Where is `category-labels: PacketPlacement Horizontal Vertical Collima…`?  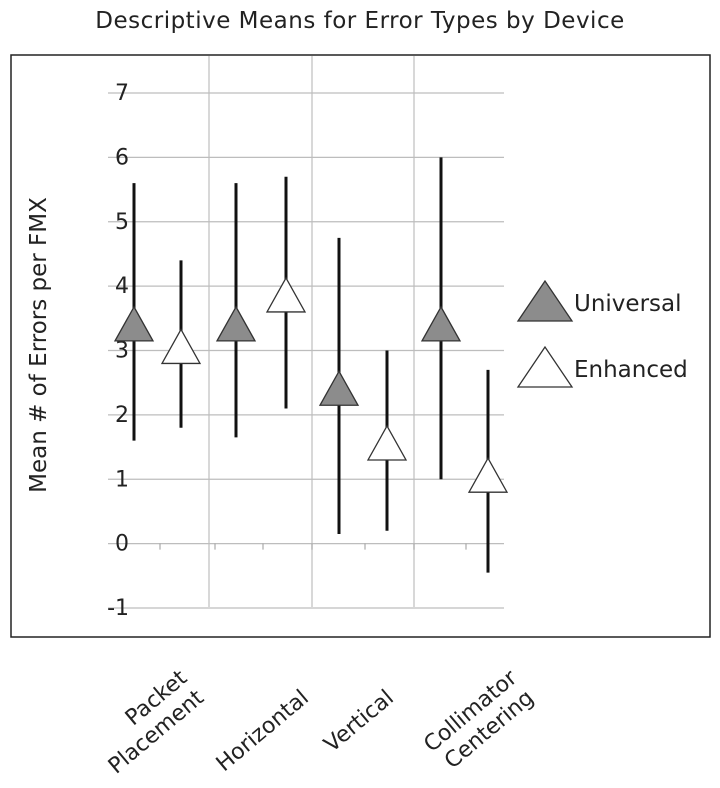
category-labels: PacketPlacement Horizontal Vertical Collima… is located at coordinates (313, 722).